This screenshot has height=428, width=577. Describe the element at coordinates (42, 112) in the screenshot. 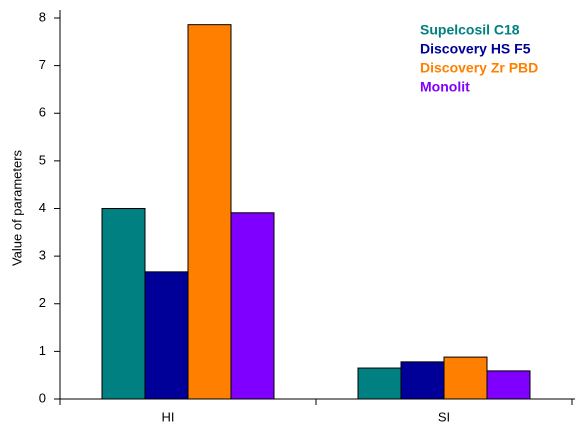

I see `y-tick-label: 6` at that location.